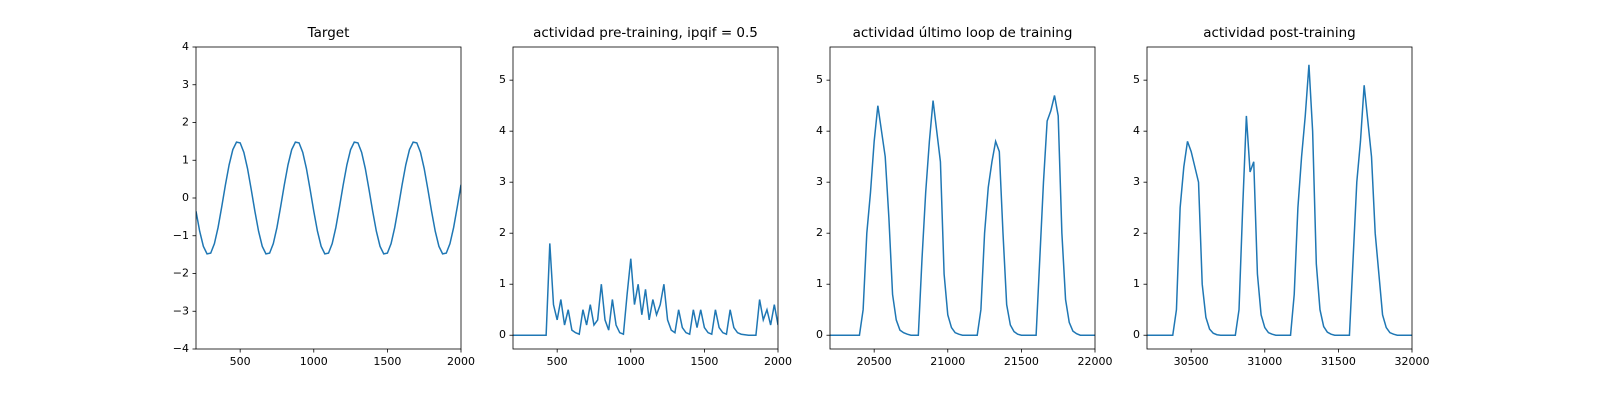 The height and width of the screenshot is (400, 1600). I want to click on x-tick-label: 31000, so click(1264, 361).